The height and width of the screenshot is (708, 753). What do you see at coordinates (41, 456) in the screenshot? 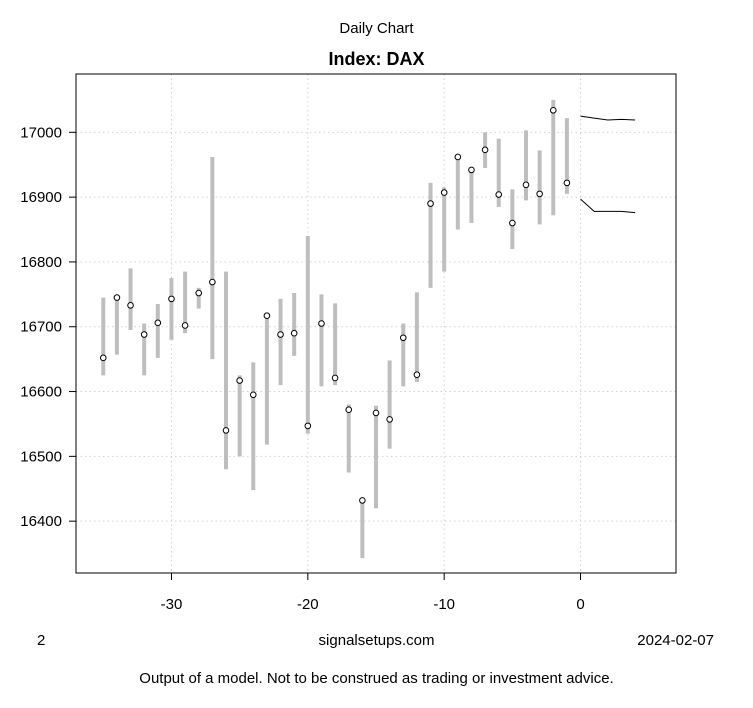
I see `y-tick-label: 16500` at bounding box center [41, 456].